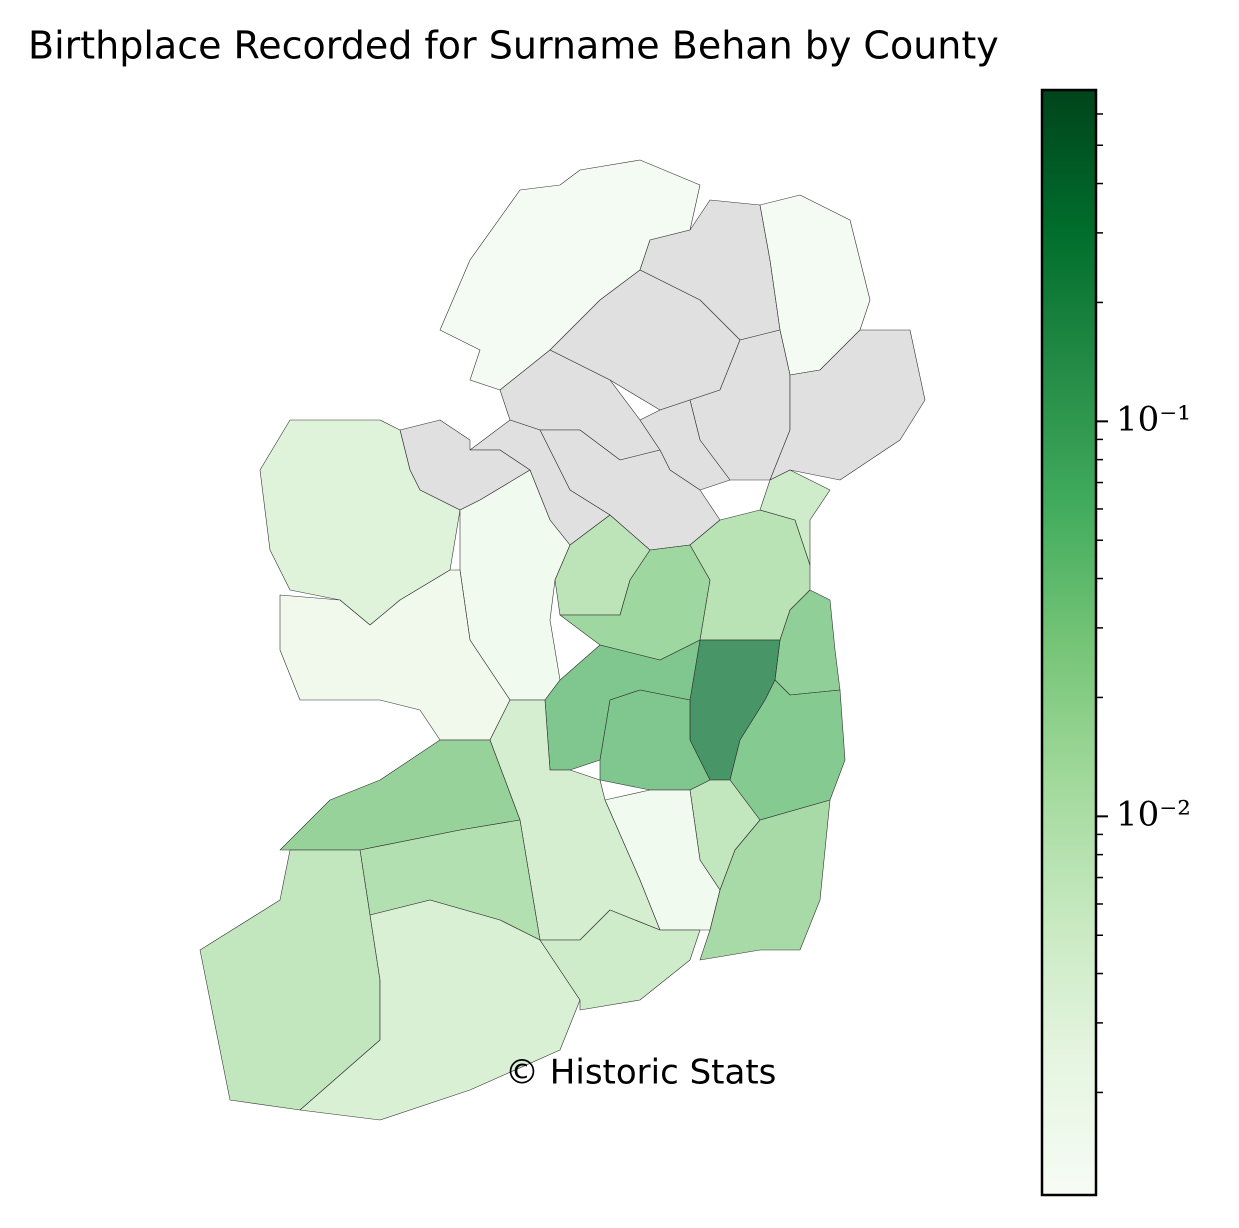 The width and height of the screenshot is (1239, 1228). I want to click on colorbar-tick-label: 10⁻², so click(1153, 814).